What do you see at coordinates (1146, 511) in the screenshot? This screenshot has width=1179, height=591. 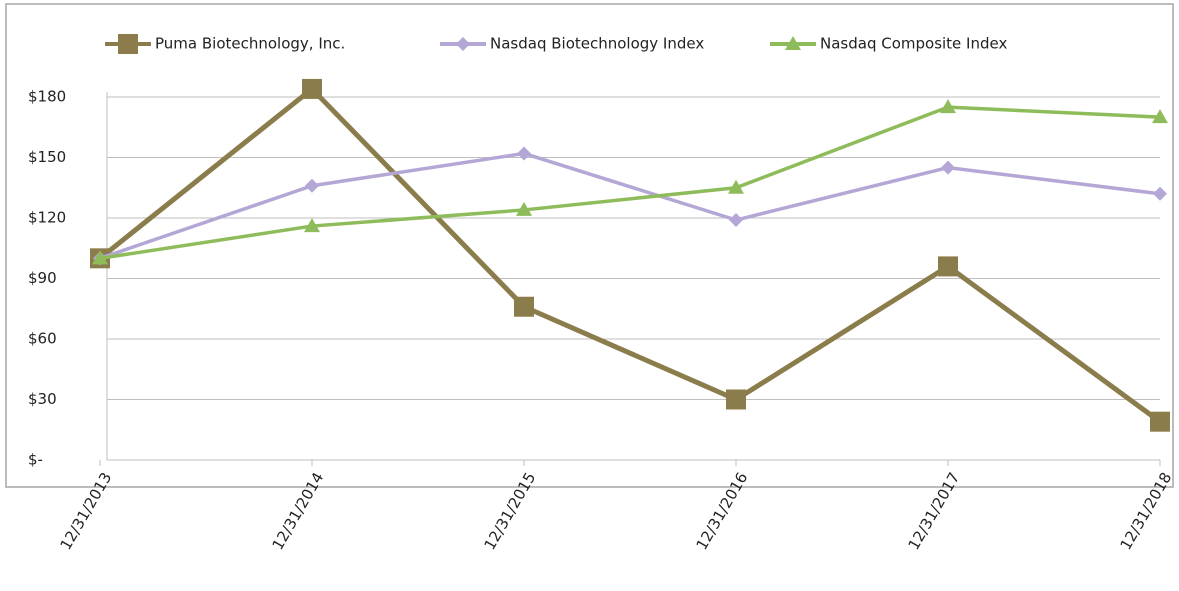 I see `x-tick-label: 12/31/2018` at bounding box center [1146, 511].